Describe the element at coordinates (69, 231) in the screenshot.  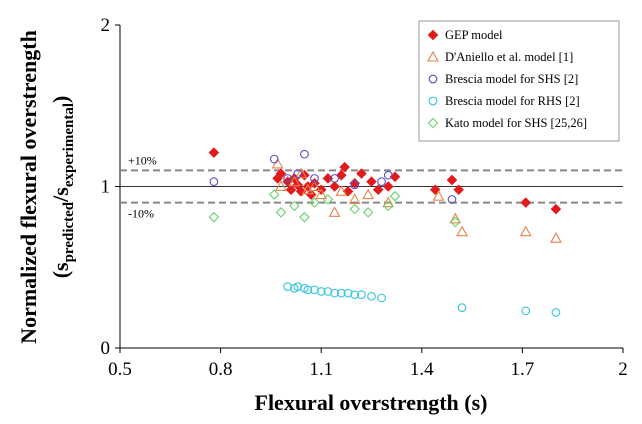
I see `label-subscript: predicted` at that location.